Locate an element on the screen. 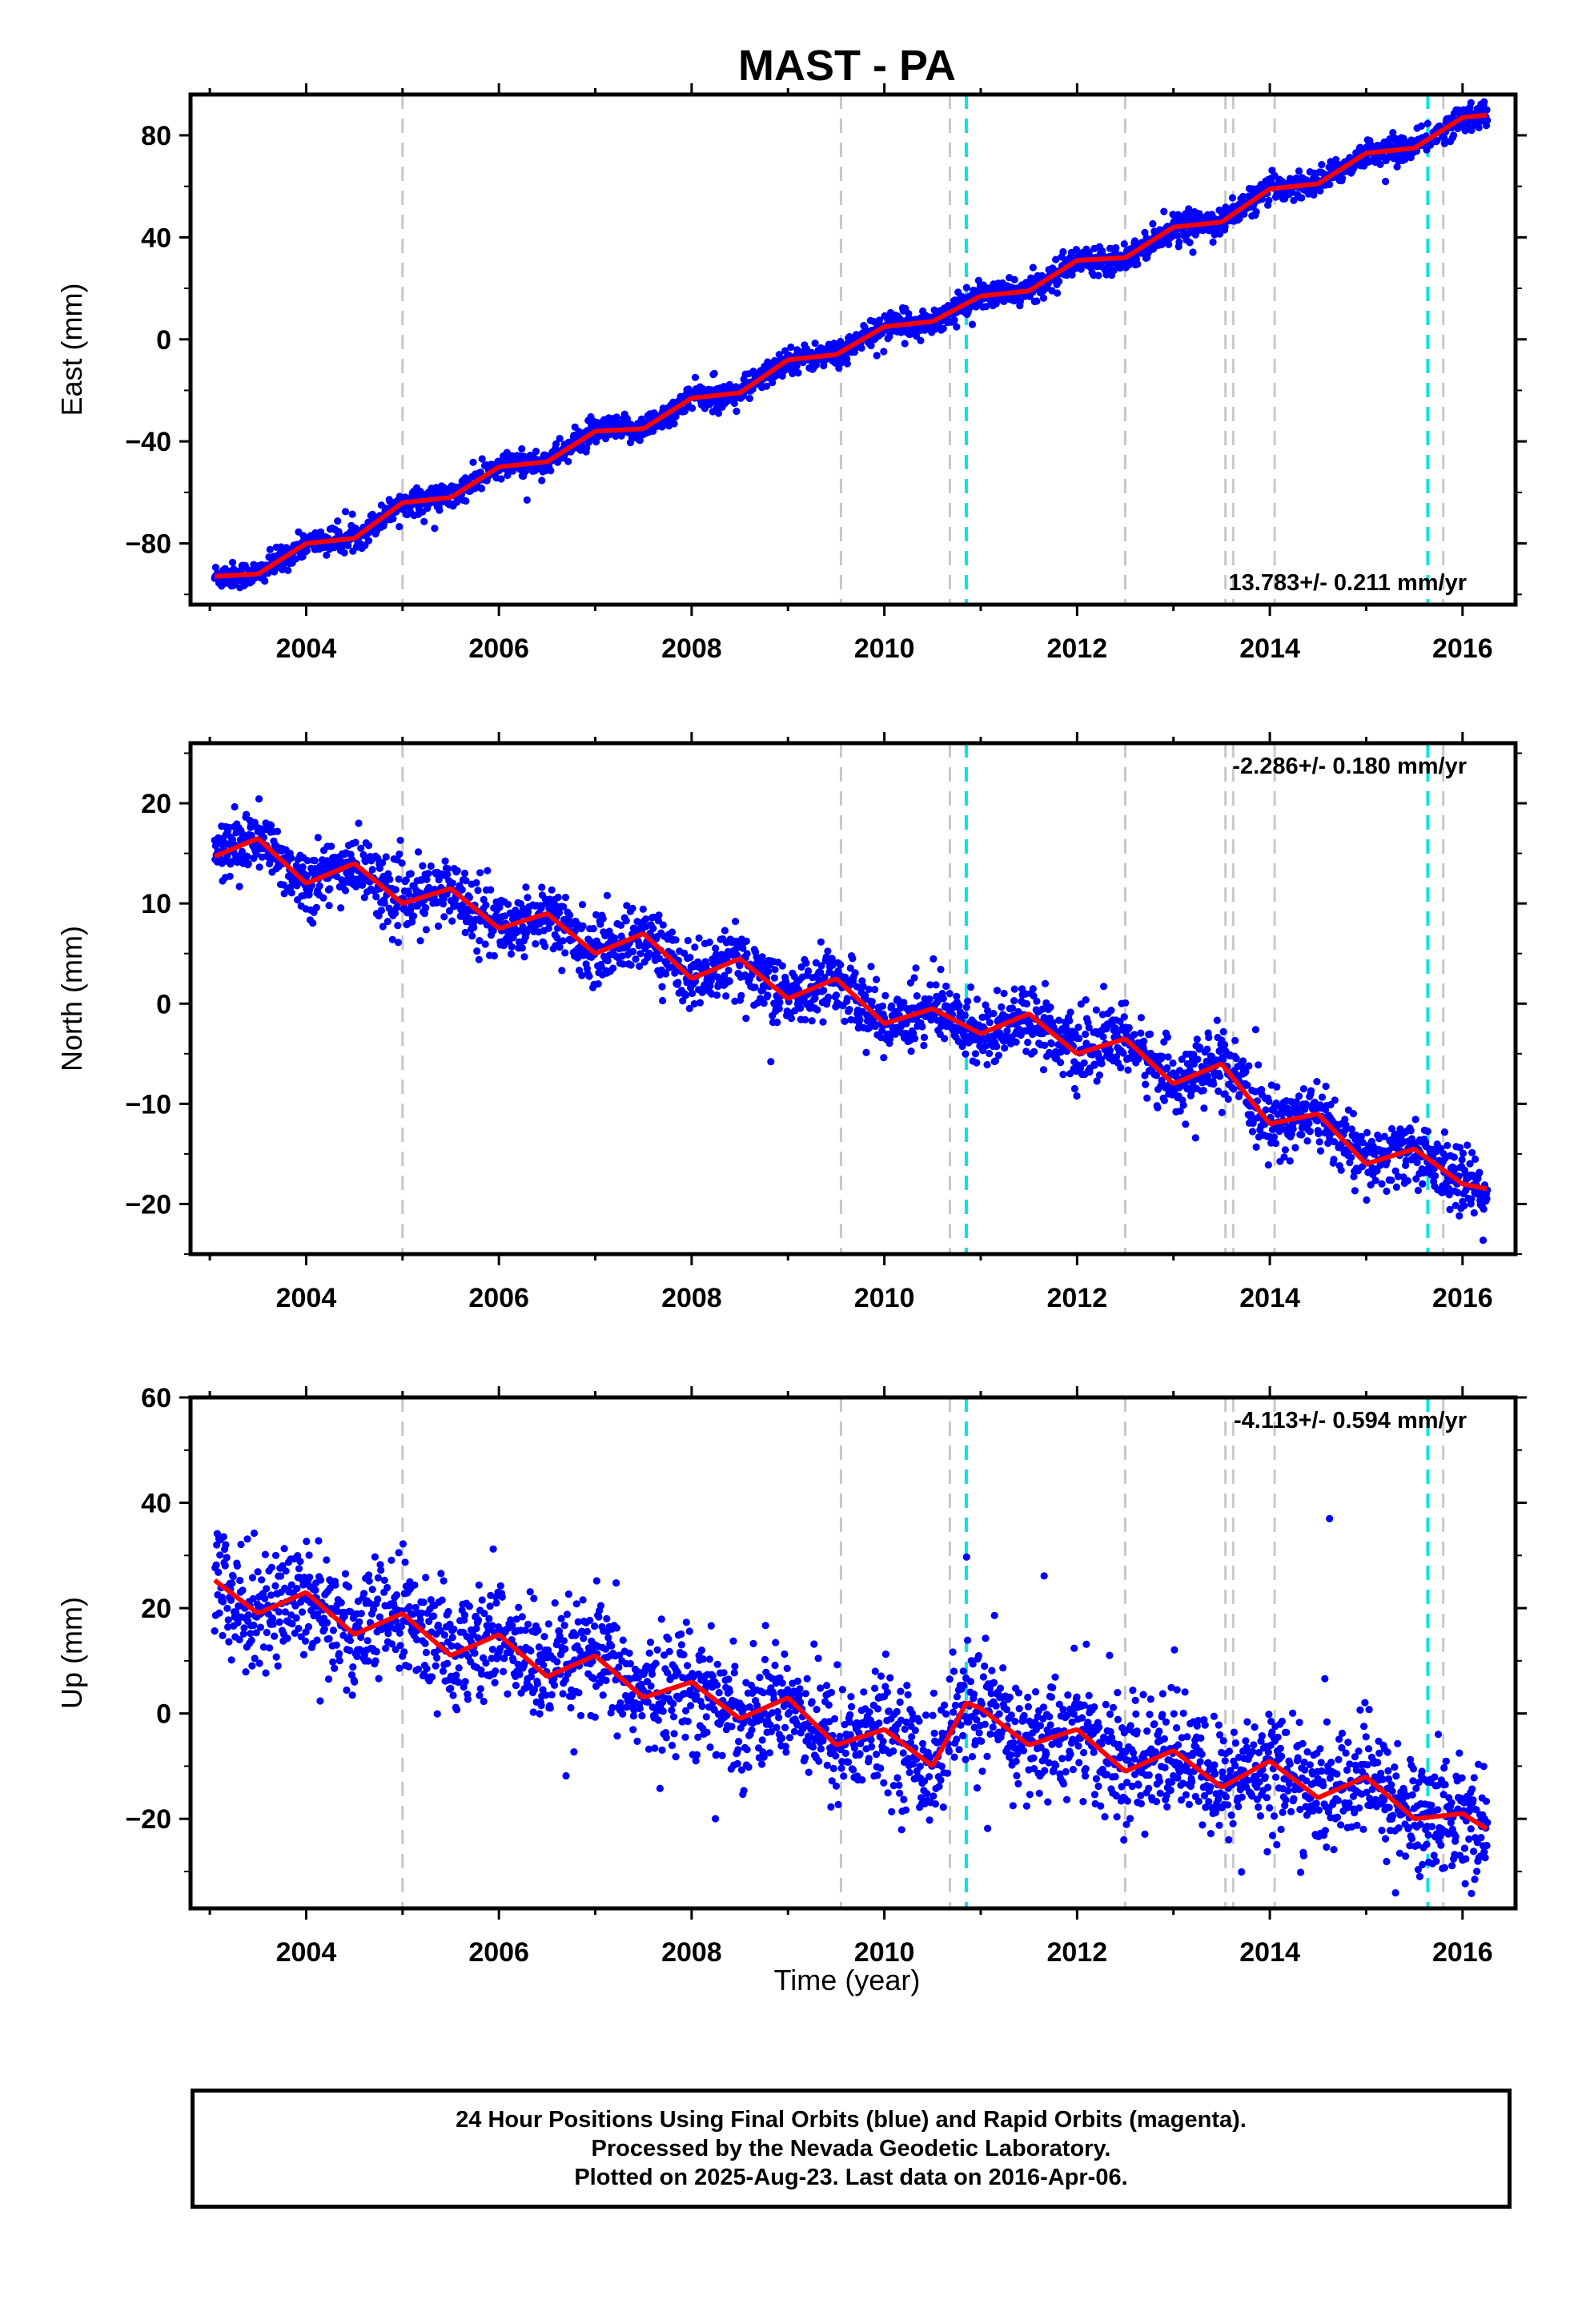 Image resolution: width=1582 pixels, height=2324 pixels. x-tick-label: 2008 is located at coordinates (691, 1298).